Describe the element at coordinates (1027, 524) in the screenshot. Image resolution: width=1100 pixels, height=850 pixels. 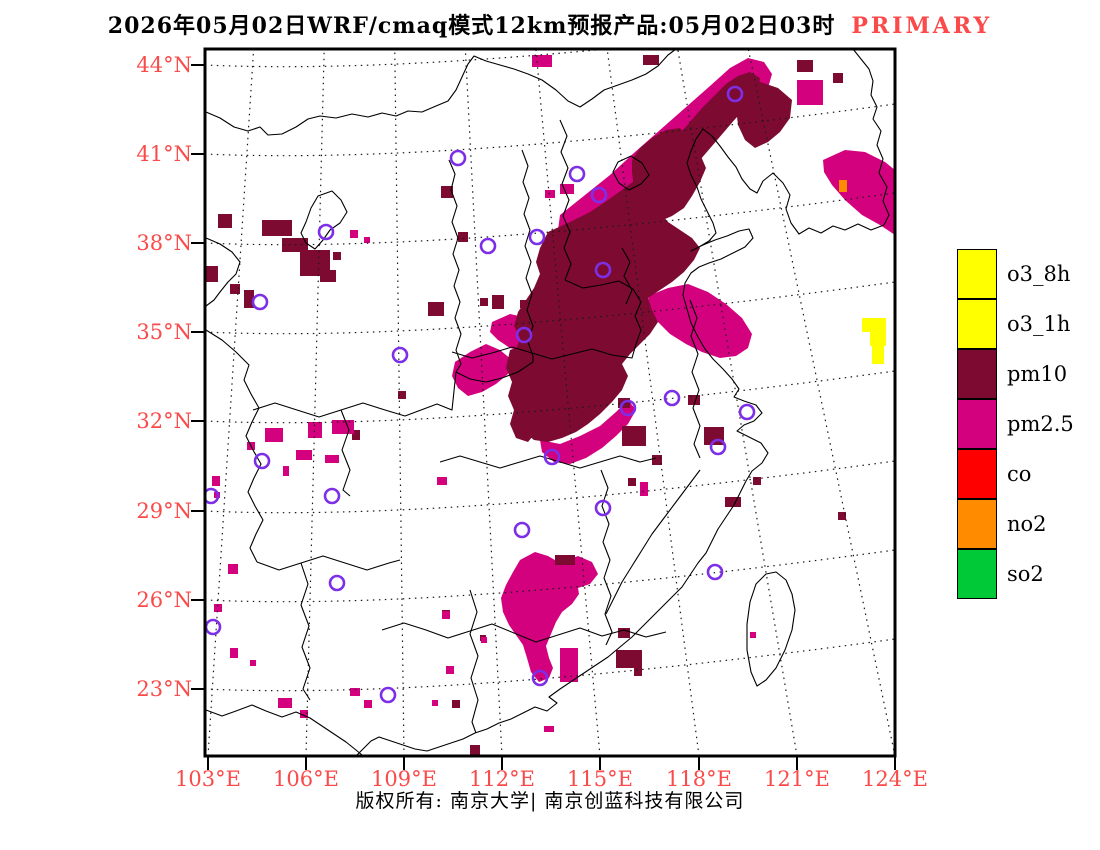
I see `legend-label: no2` at that location.